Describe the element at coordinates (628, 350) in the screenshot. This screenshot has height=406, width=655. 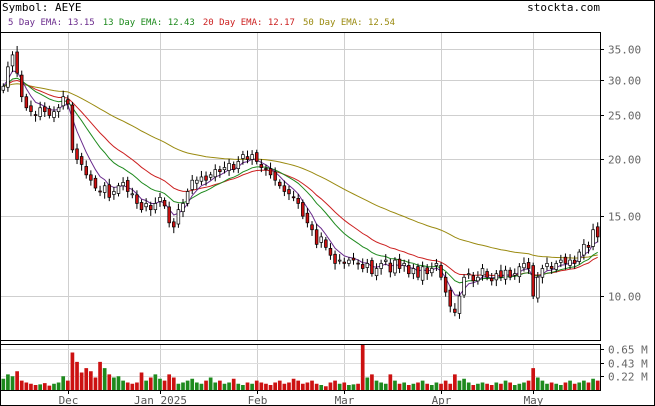
I see `volume-tick-label: 0.65 M` at that location.